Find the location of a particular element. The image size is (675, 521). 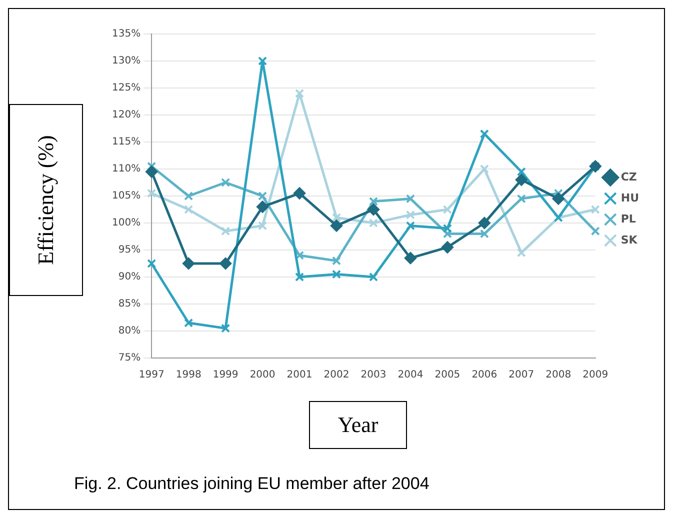

x-tick-label: 2002 is located at coordinates (337, 375).